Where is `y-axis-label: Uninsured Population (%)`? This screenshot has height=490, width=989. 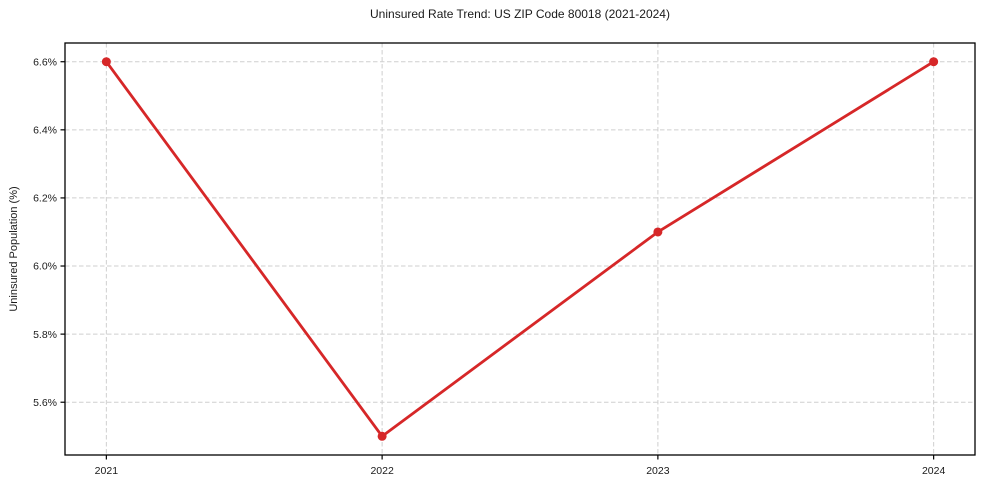
y-axis-label: Uninsured Population (%) is located at coordinates (14, 249).